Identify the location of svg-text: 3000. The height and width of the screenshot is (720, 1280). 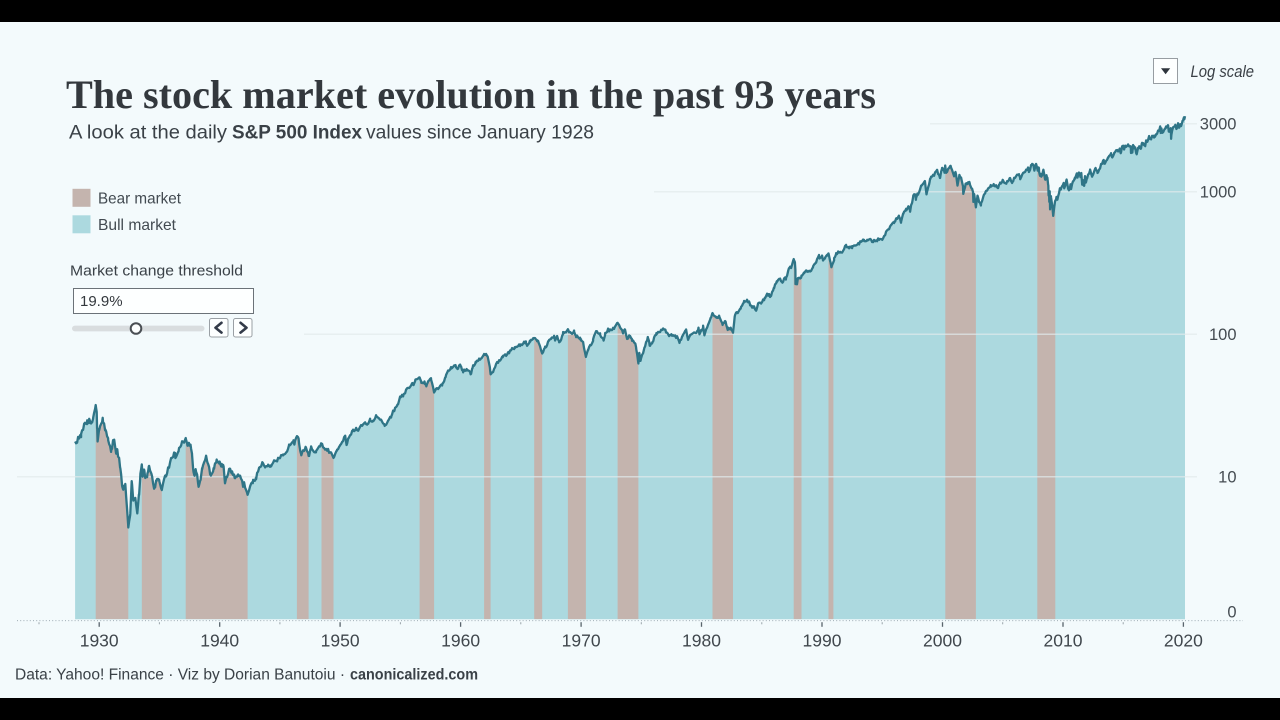
(1218, 125).